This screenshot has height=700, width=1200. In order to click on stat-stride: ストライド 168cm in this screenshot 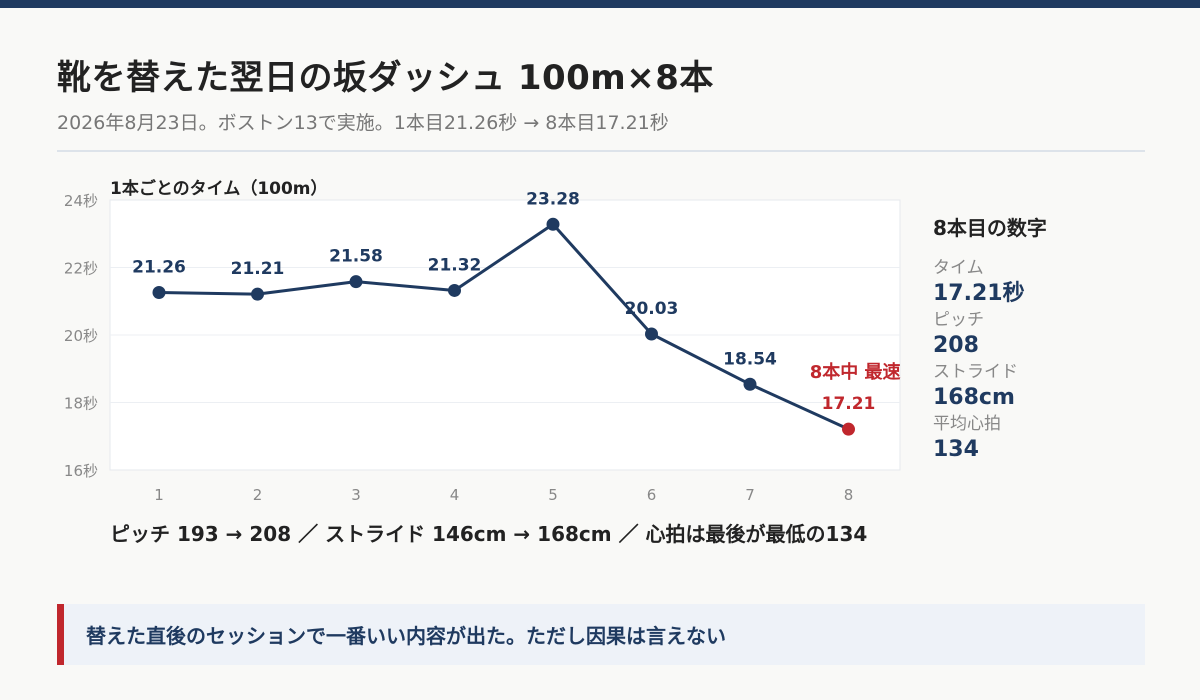, I will do `click(1043, 389)`.